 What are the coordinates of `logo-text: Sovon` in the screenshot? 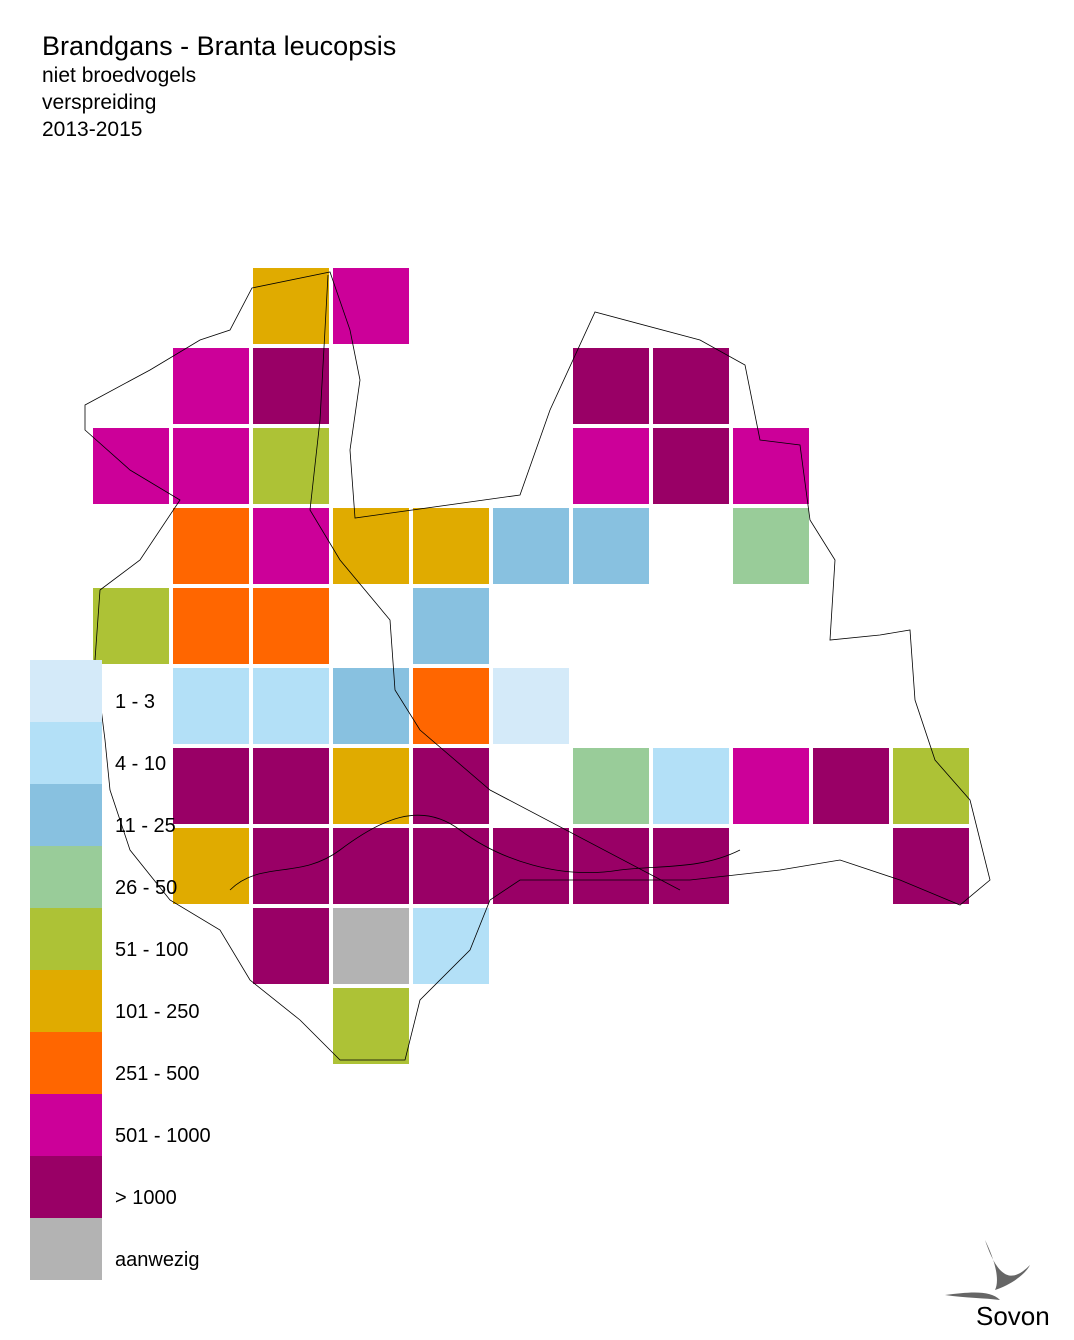 It's located at (1013, 1316).